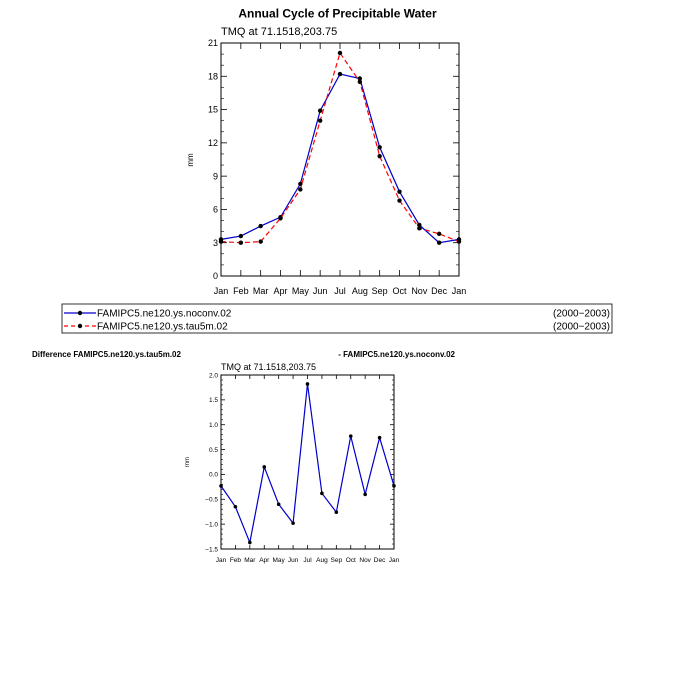 This screenshot has width=675, height=676. Describe the element at coordinates (215, 276) in the screenshot. I see `y-tick-label: 0` at that location.